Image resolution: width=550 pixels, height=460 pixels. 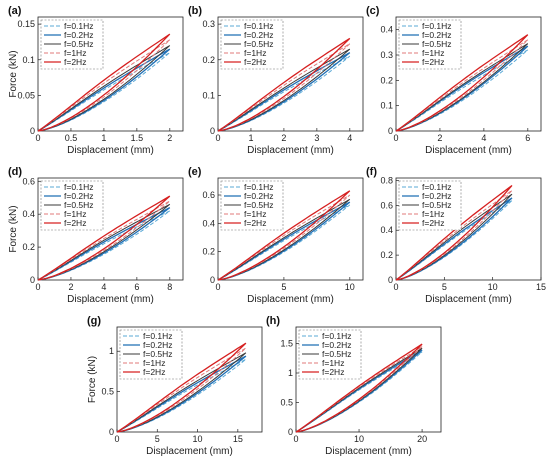 I want to click on panel-label: (h), so click(x=273, y=321).